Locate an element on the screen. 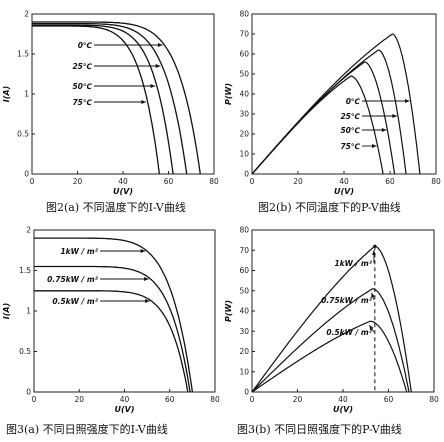  caption-a: 图2(a) 不同温度下的I-V曲线 is located at coordinates (116, 207).